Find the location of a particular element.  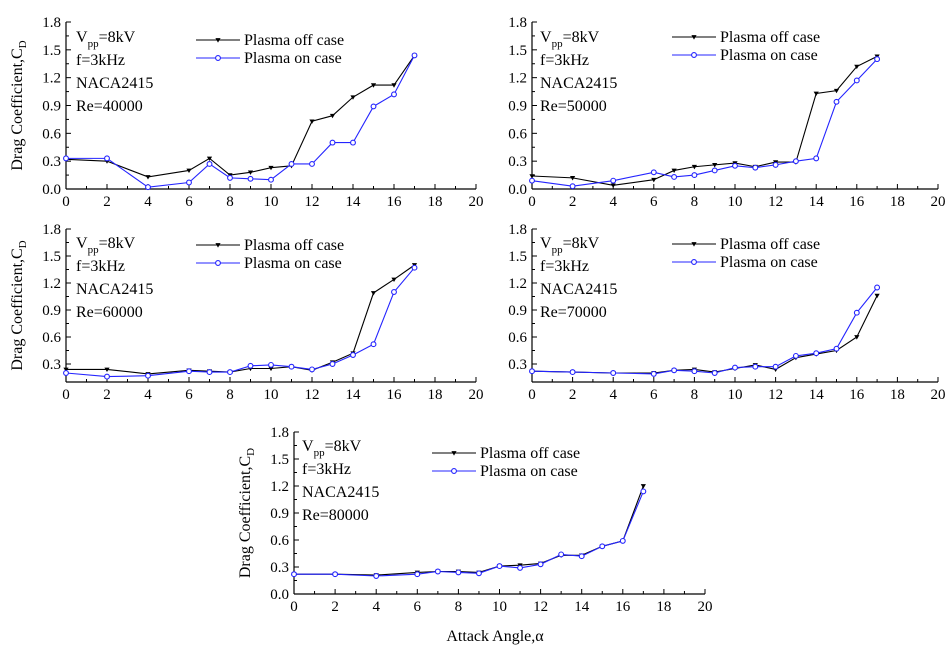

y-tick-label: 0.6 is located at coordinates (517, 338).